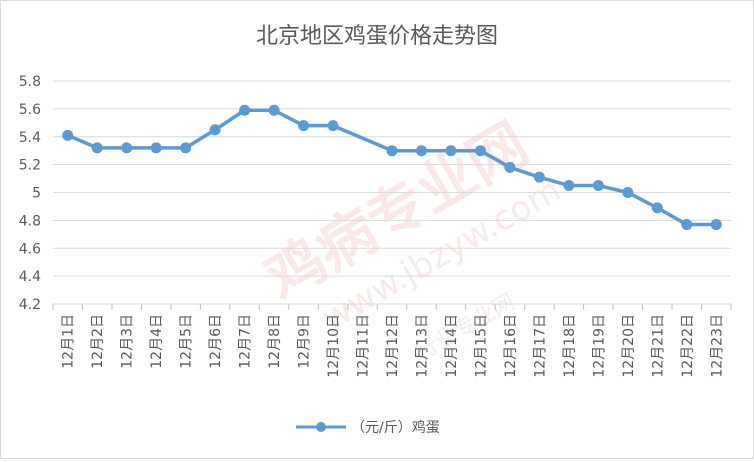  Describe the element at coordinates (305, 341) in the screenshot. I see `x-tick-label: 12月9日` at that location.